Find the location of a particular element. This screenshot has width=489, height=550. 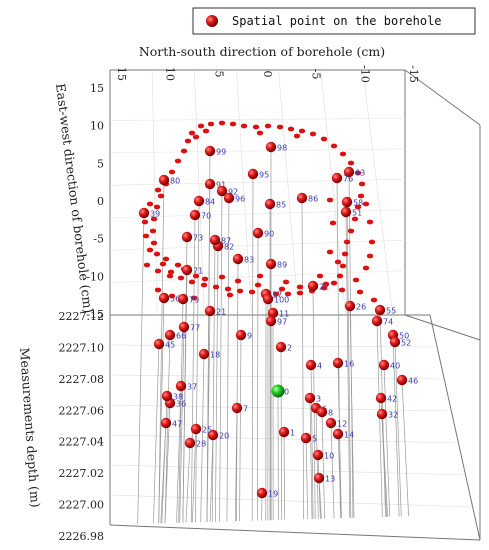

data-point: 66 is located at coordinates (175, 335).